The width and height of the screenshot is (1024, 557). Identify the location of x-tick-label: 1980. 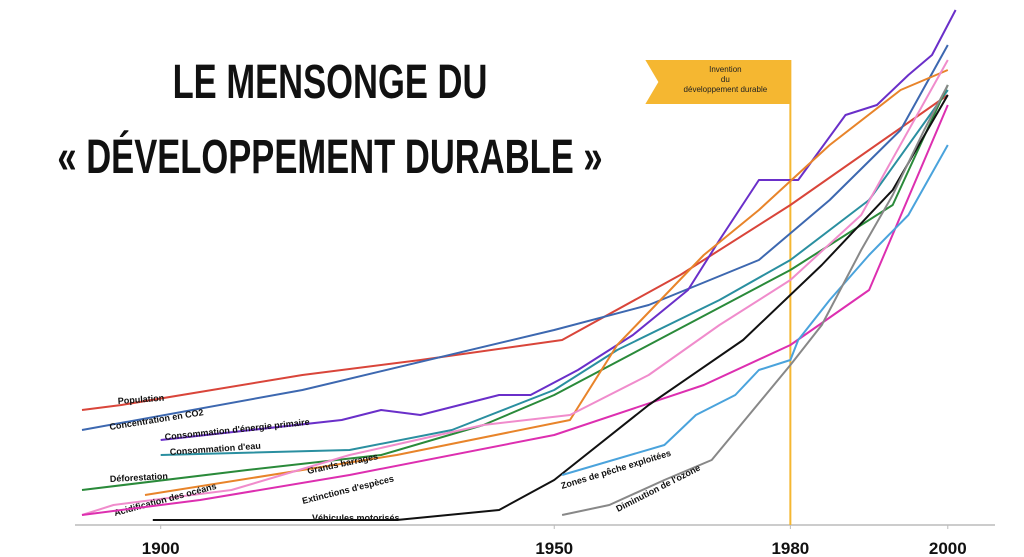
(790, 548).